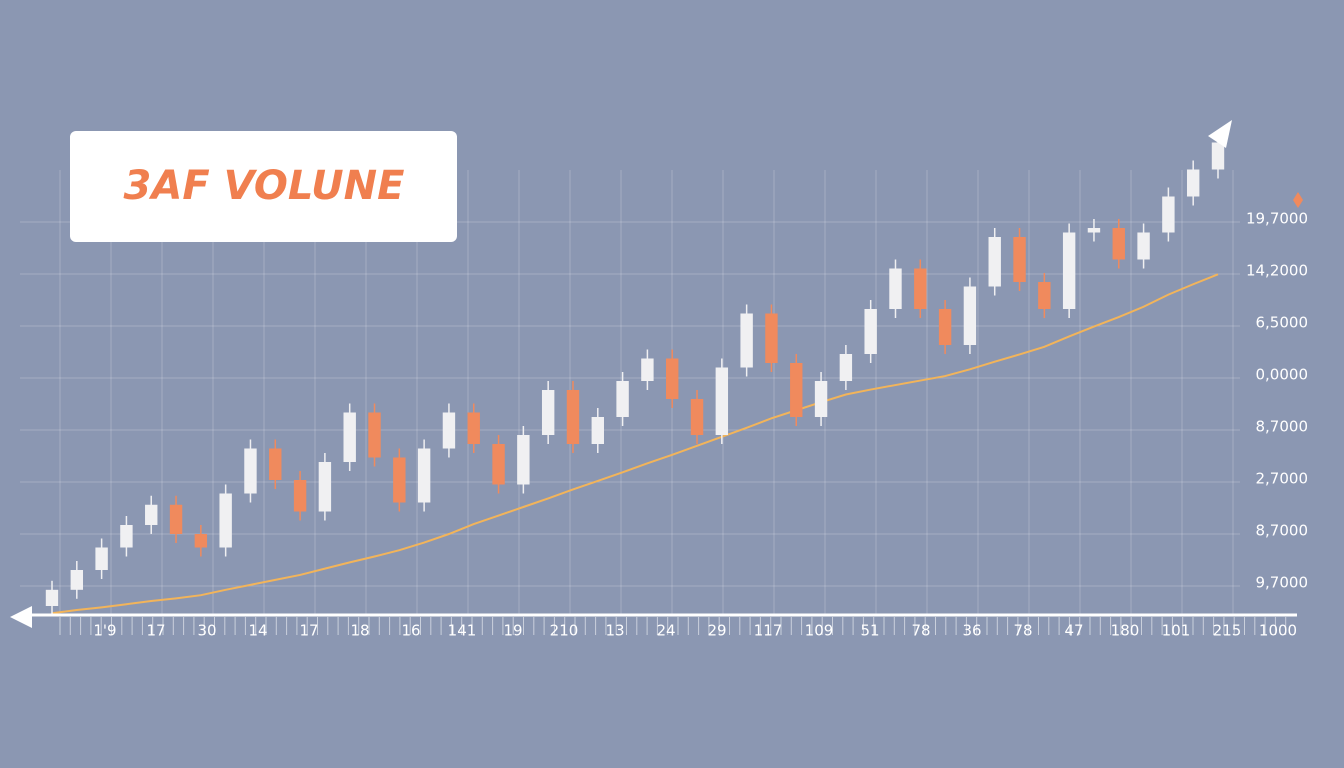  Describe the element at coordinates (104, 631) in the screenshot. I see `x-axis-label: 1'9` at that location.